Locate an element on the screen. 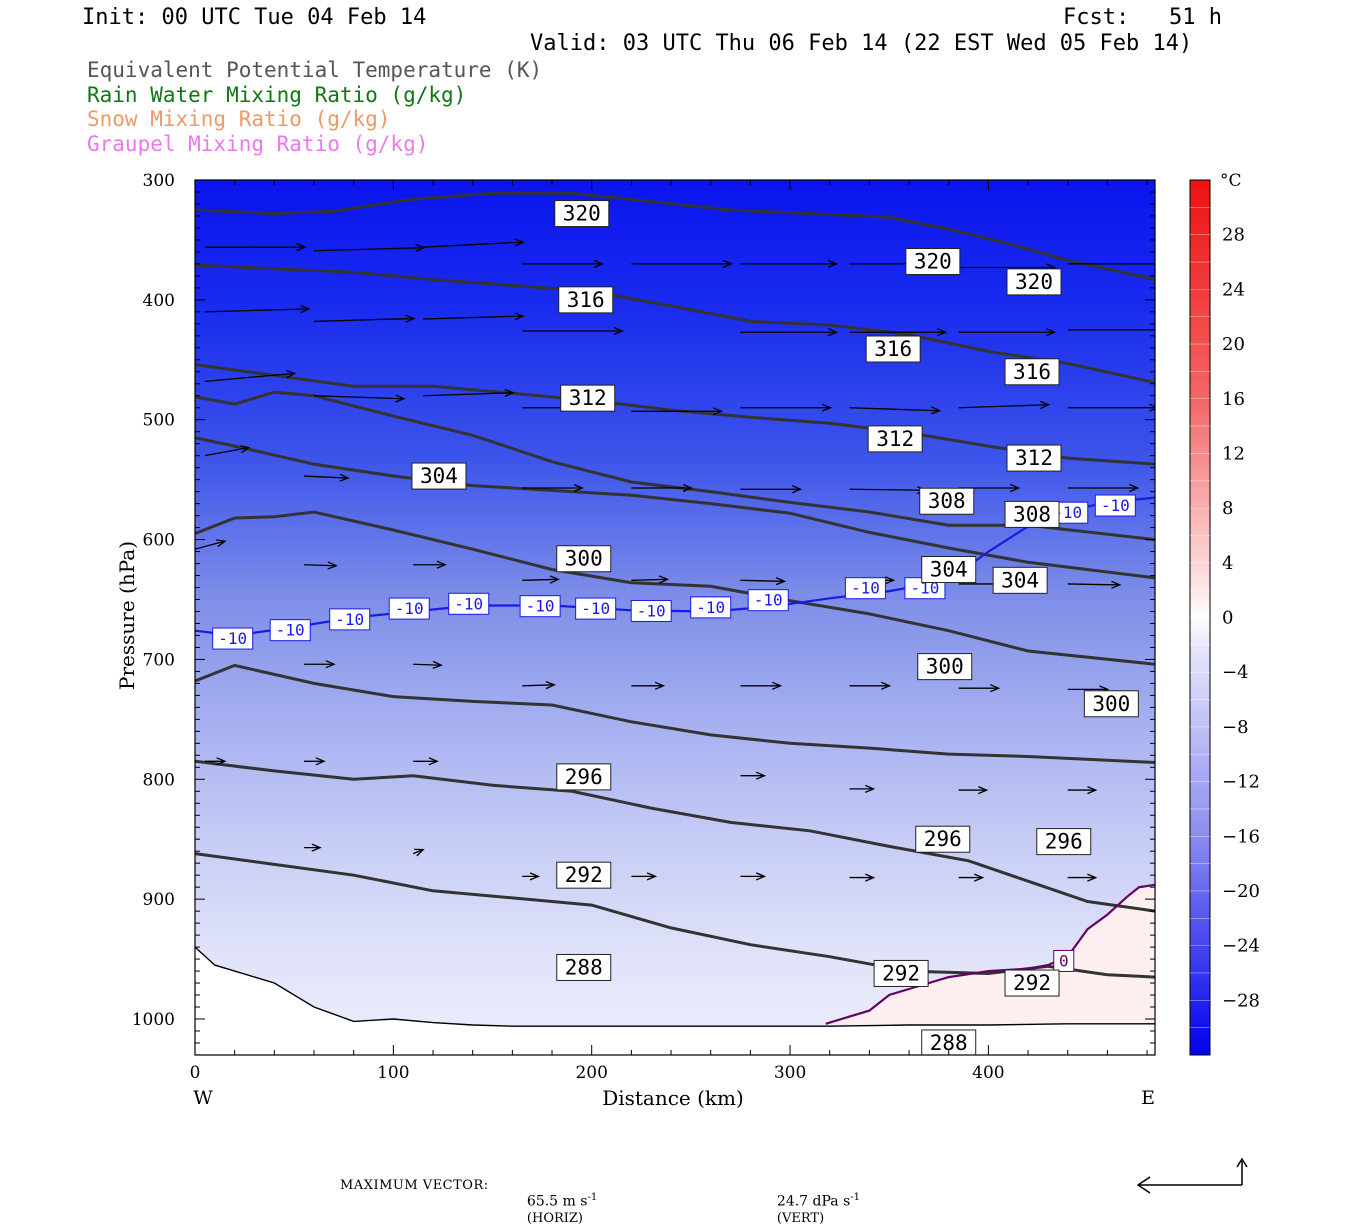 The height and width of the screenshot is (1226, 1350). colorbar-tick-label: 20 is located at coordinates (1233, 344).